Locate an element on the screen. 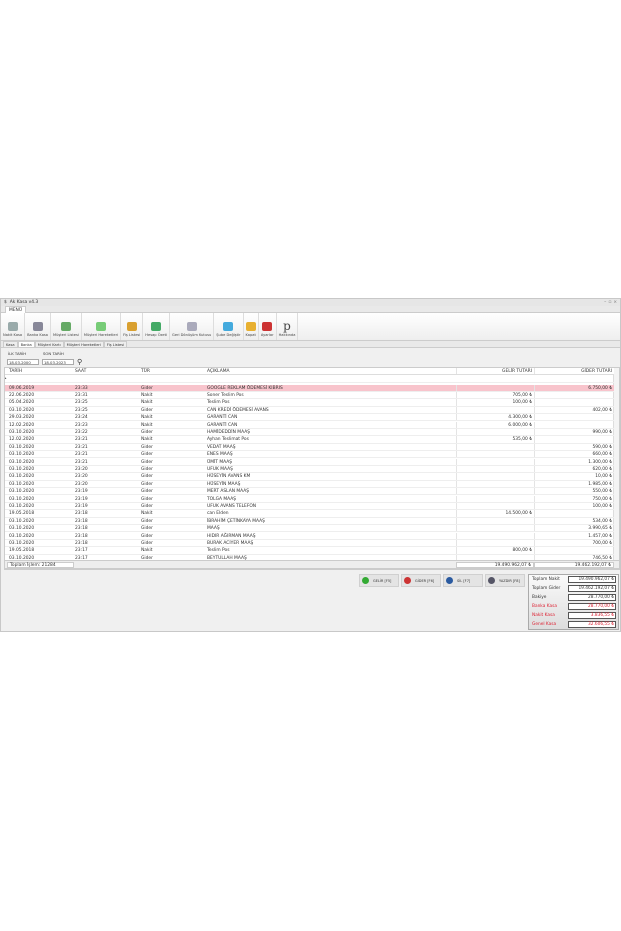 This screenshot has width=621, height=931. close-icon: × is located at coordinates (615, 302).